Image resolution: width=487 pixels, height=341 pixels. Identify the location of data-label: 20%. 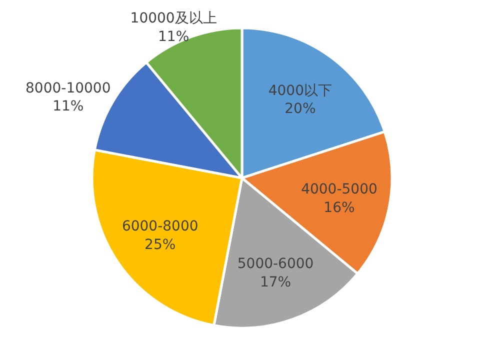
(300, 109).